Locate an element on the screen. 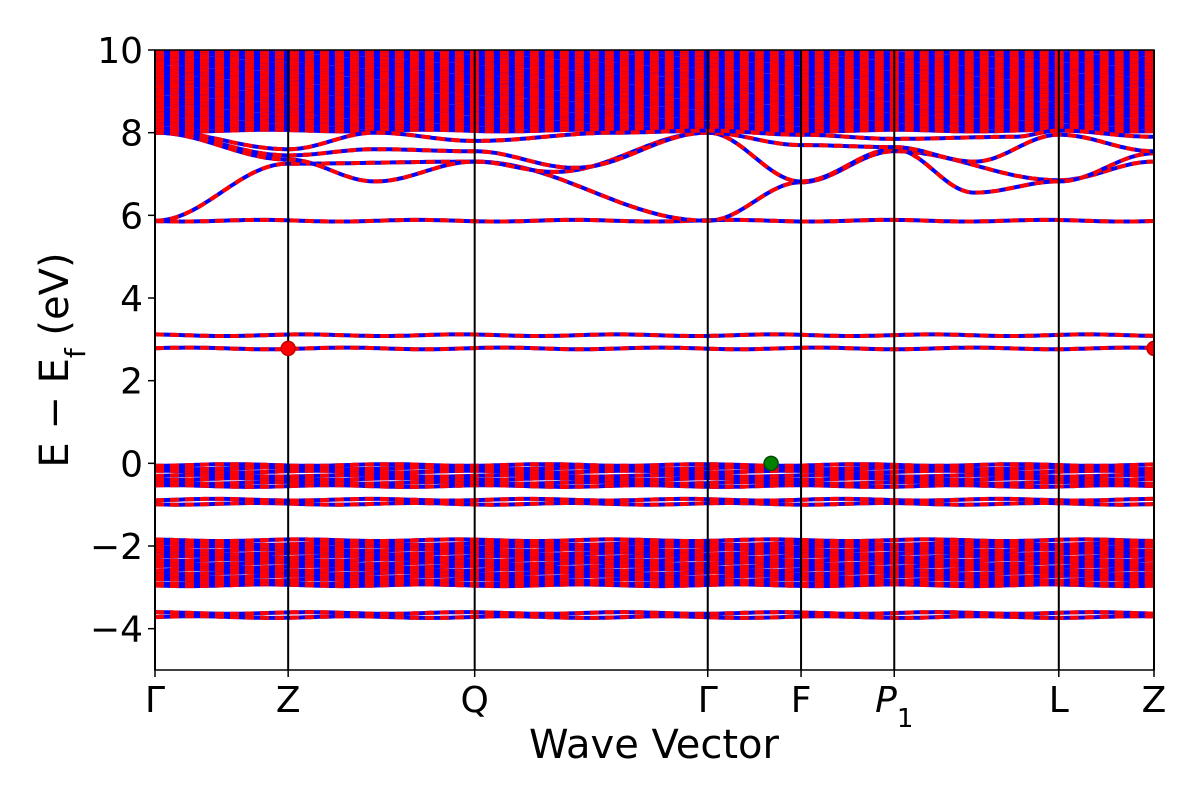 Image resolution: width=1200 pixels, height=800 pixels. band-edge-markers is located at coordinates (717, 406).